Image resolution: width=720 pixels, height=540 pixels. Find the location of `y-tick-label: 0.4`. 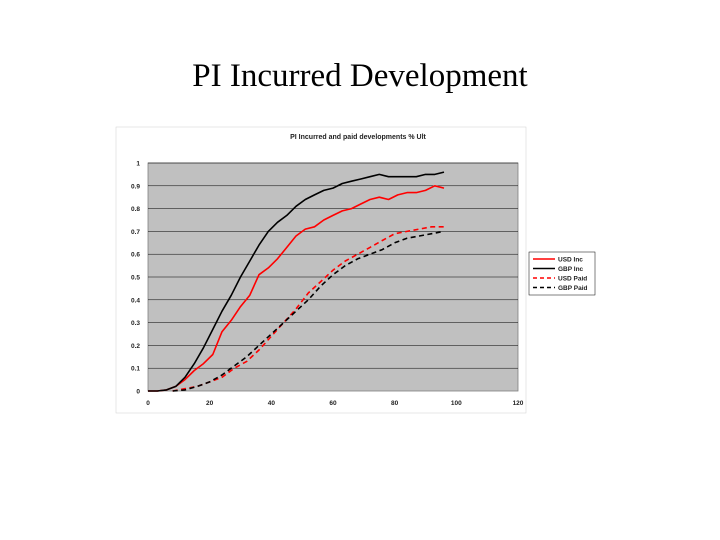

y-tick-label: 0.4 is located at coordinates (135, 300).